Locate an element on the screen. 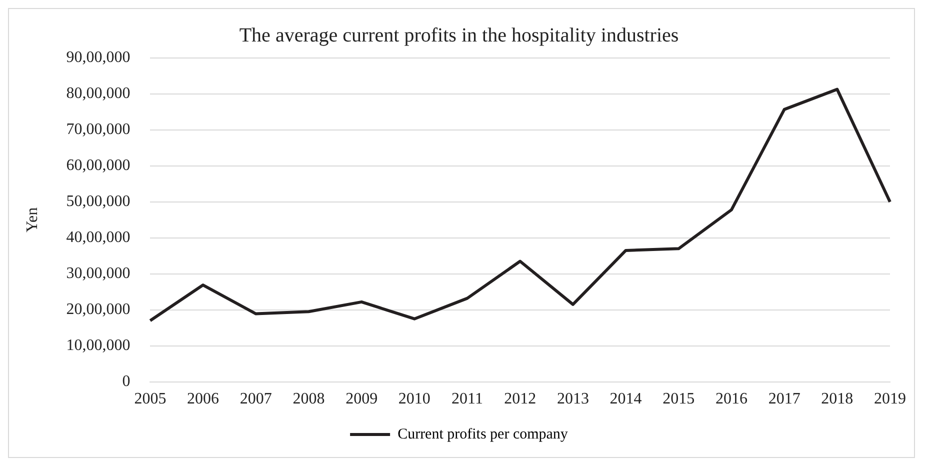  x-tick-label: 2019 is located at coordinates (890, 399).